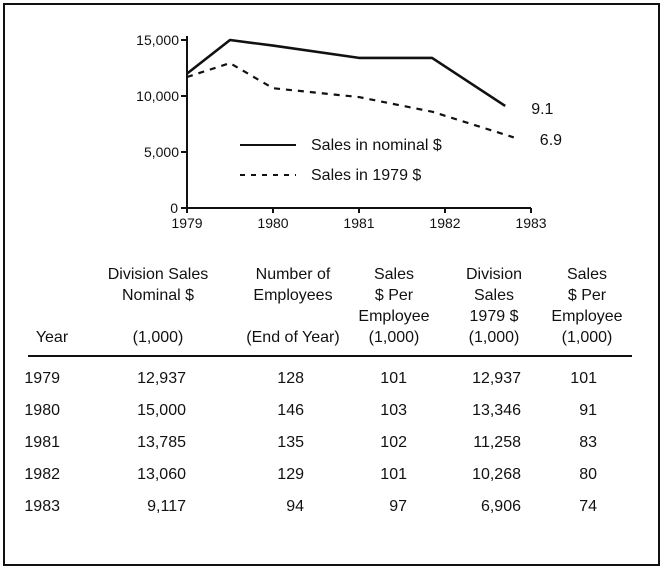  Describe the element at coordinates (290, 474) in the screenshot. I see `table-cell: 129` at that location.